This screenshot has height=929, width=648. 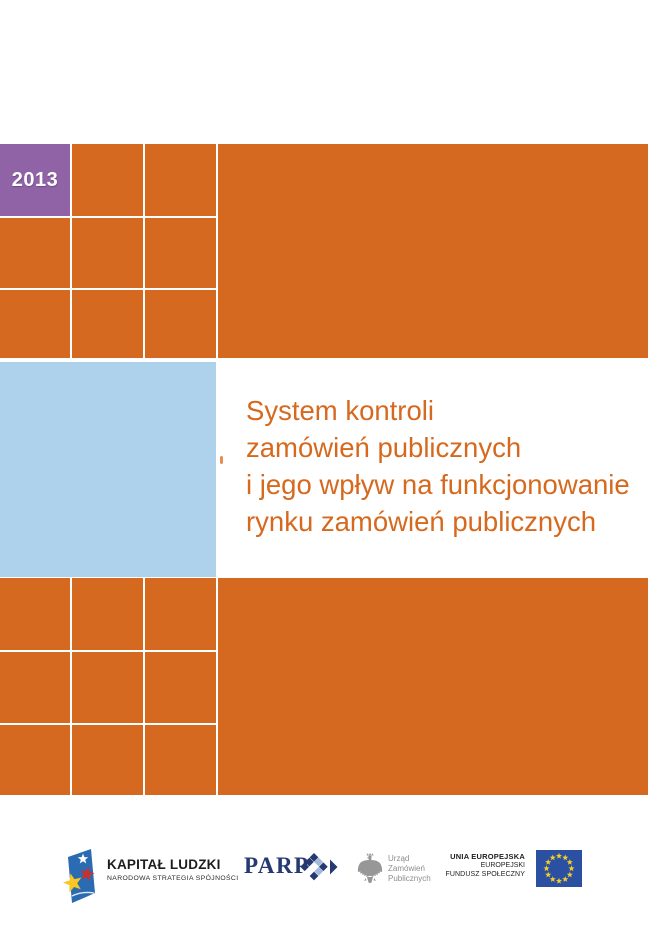 What do you see at coordinates (277, 865) in the screenshot?
I see `parp-logo: PARP` at bounding box center [277, 865].